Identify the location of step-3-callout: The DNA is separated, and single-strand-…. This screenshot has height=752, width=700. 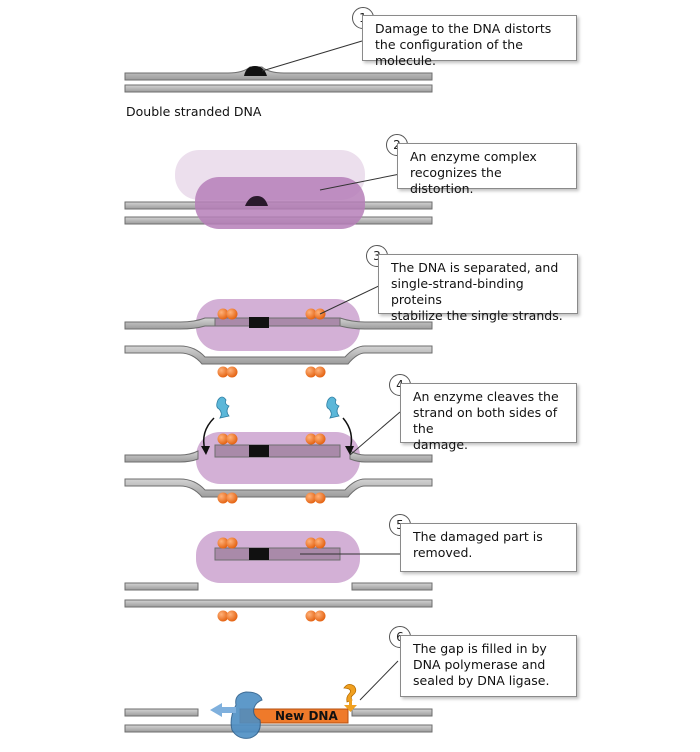
(478, 288).